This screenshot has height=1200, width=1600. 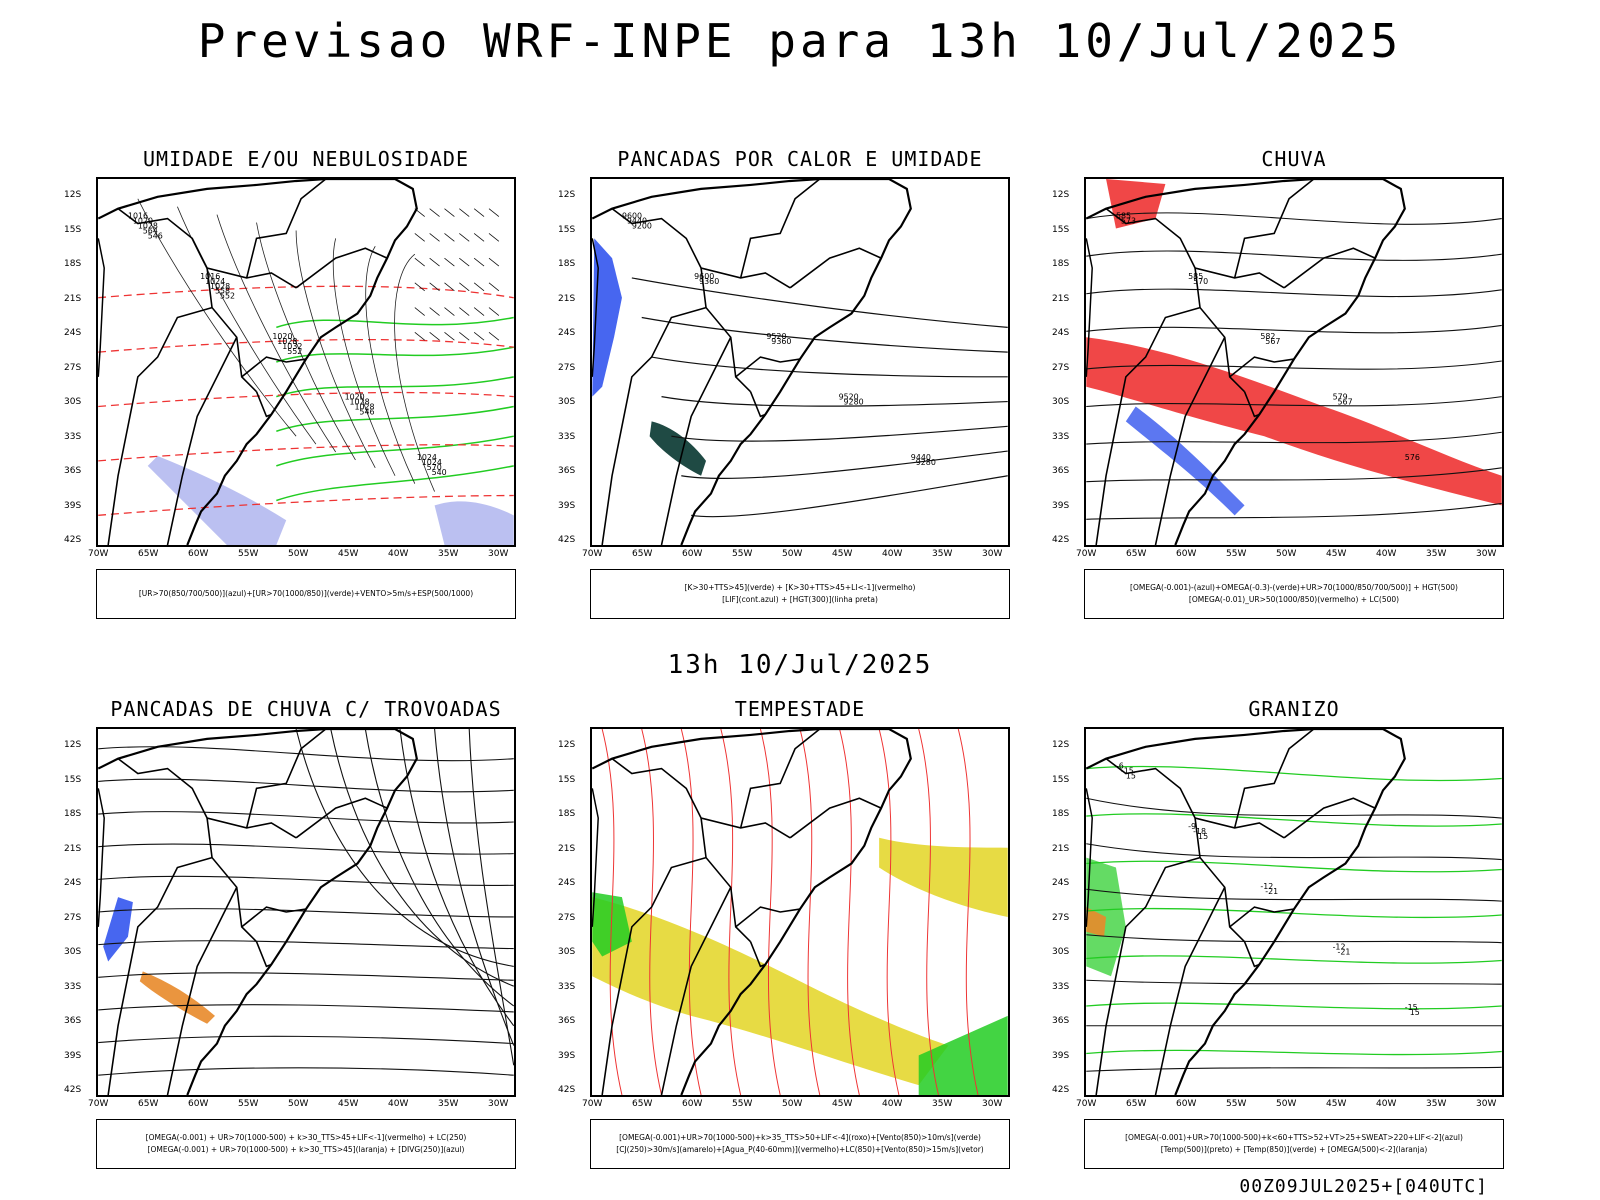 I want to click on contour-label: 15, so click(x=1415, y=1012).